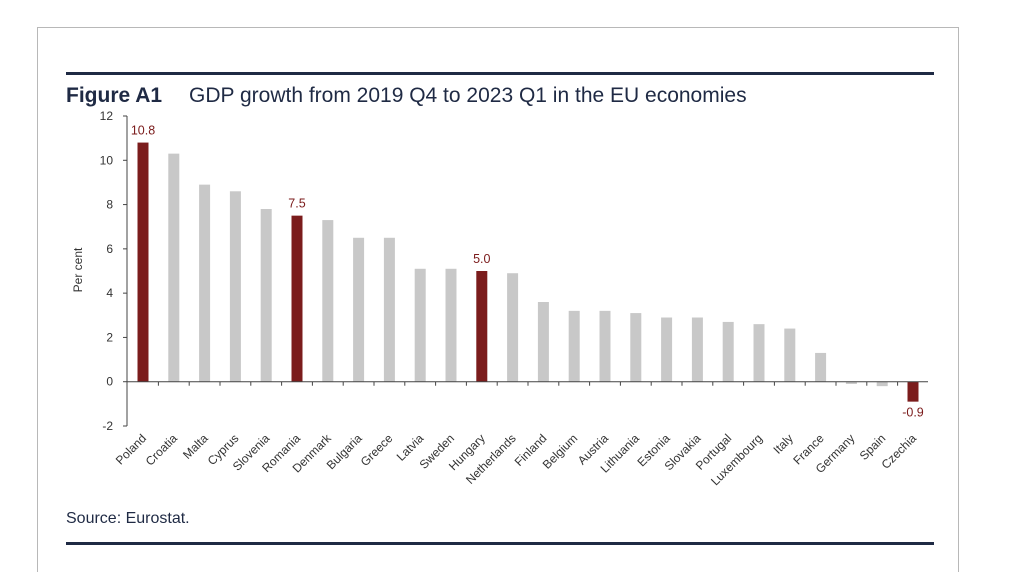  Describe the element at coordinates (143, 262) in the screenshot. I see `bar-poland` at that location.